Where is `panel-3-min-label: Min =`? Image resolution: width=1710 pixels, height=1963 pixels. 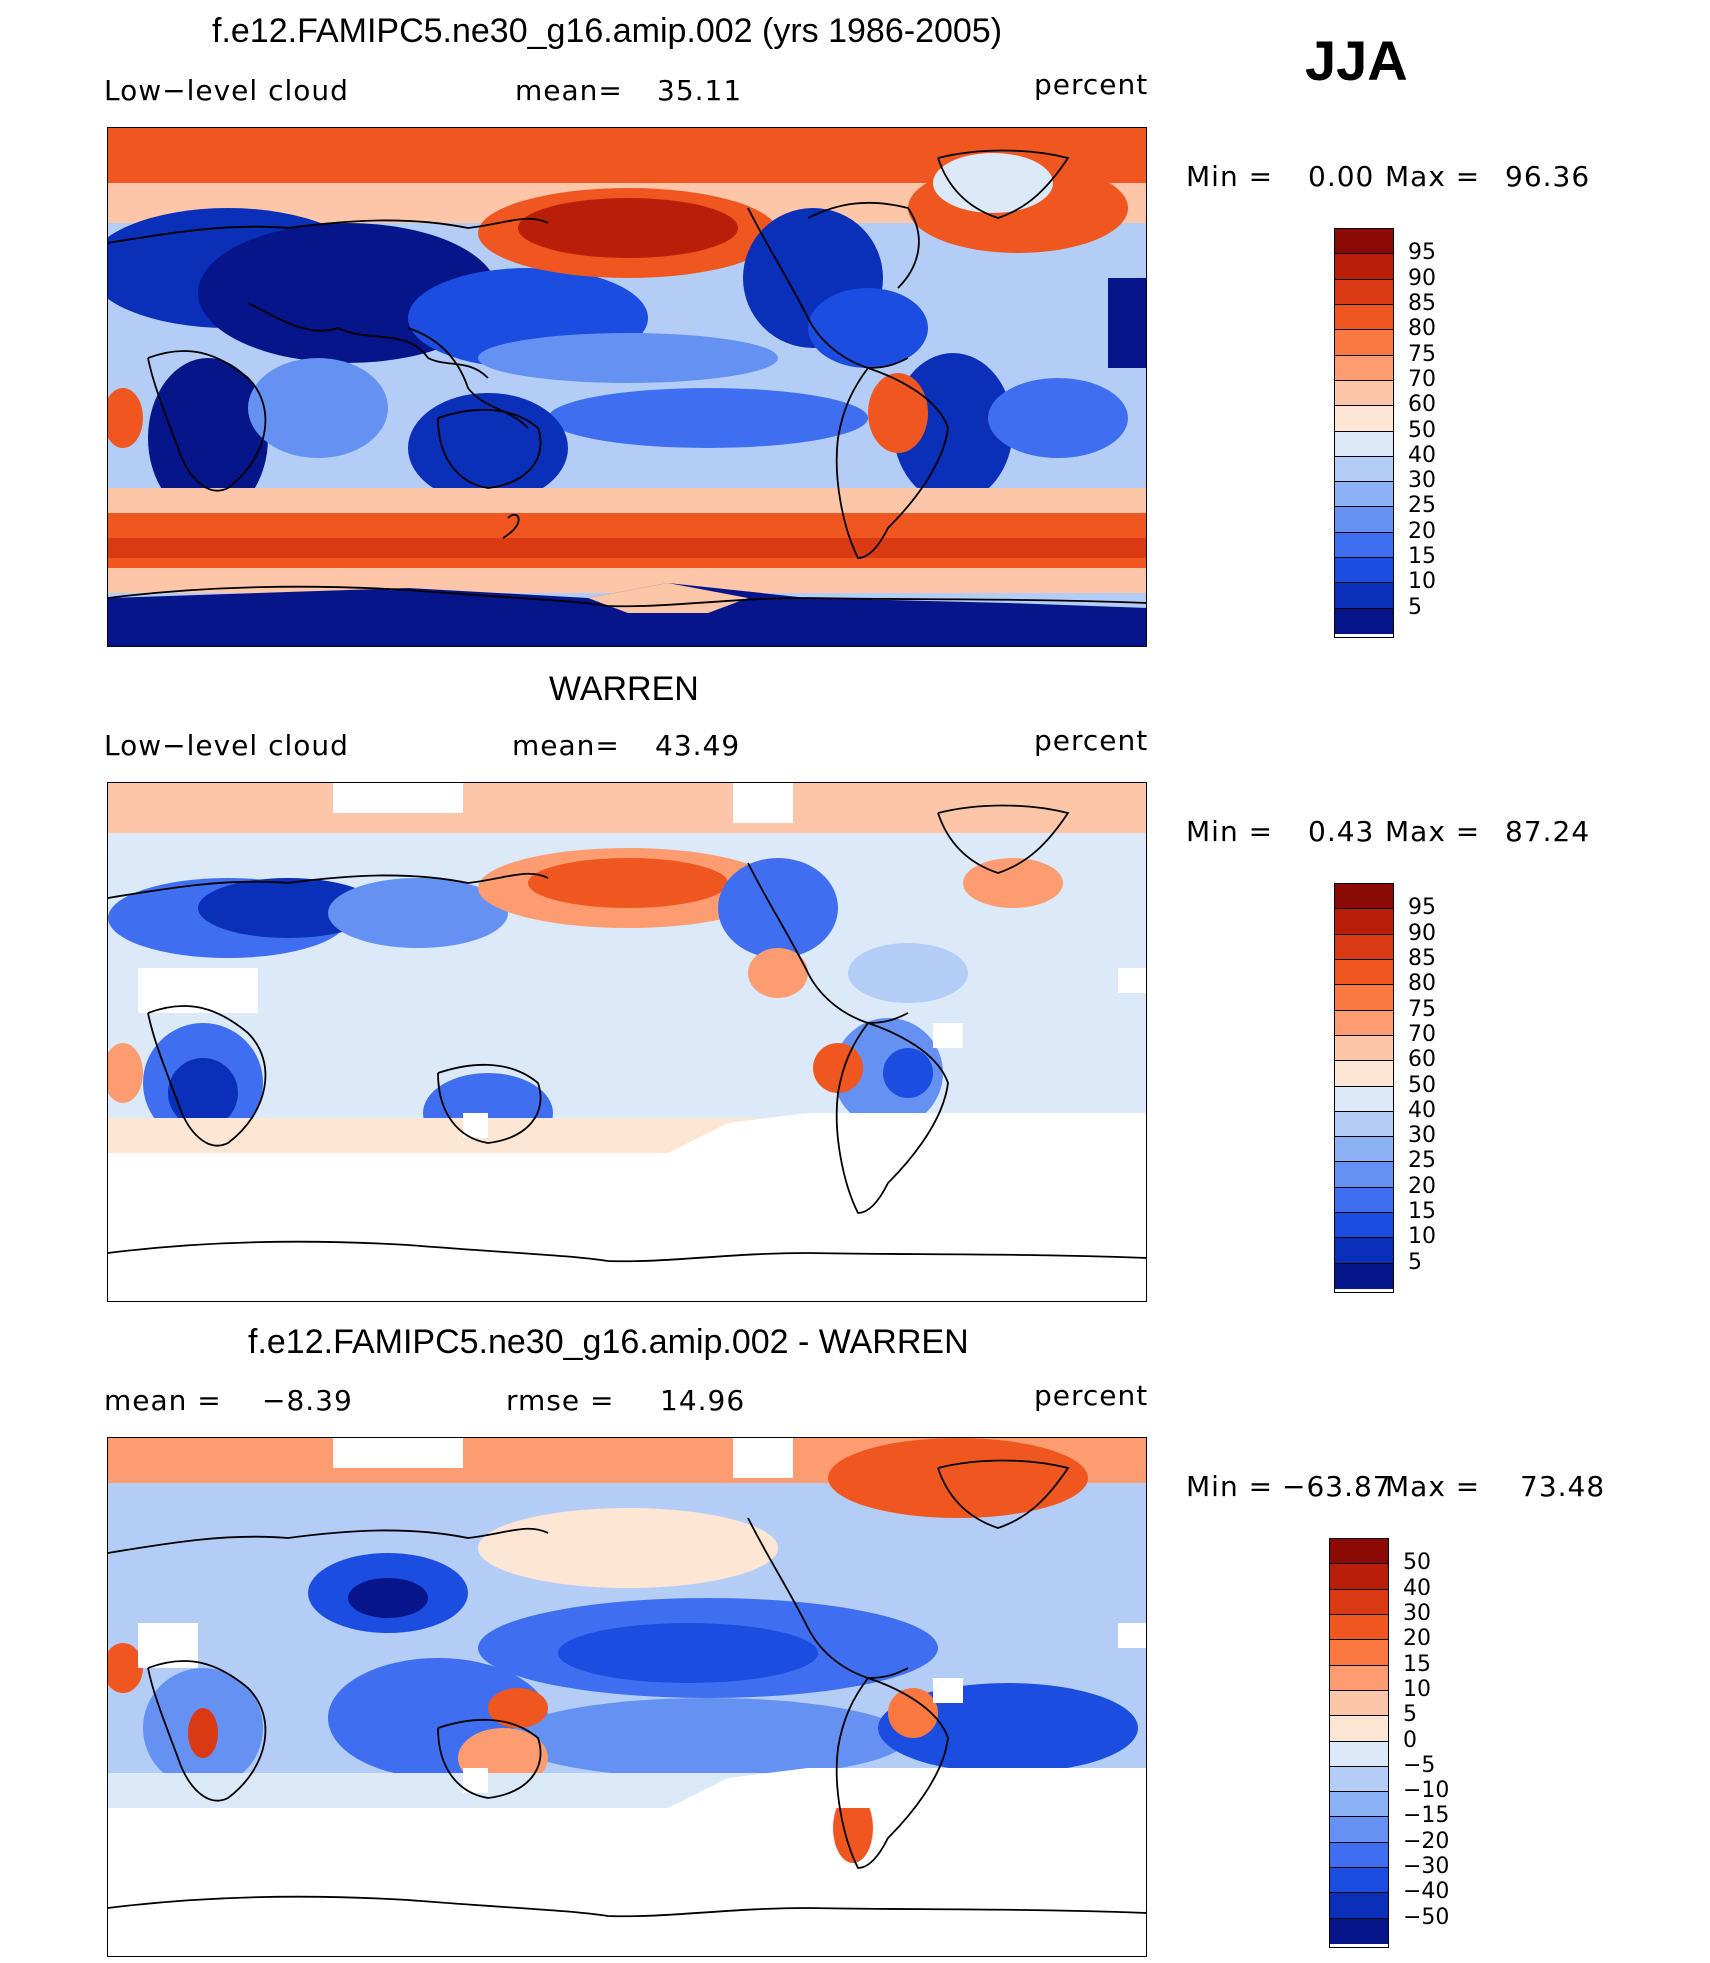 panel-3-min-label: Min = is located at coordinates (1230, 1486).